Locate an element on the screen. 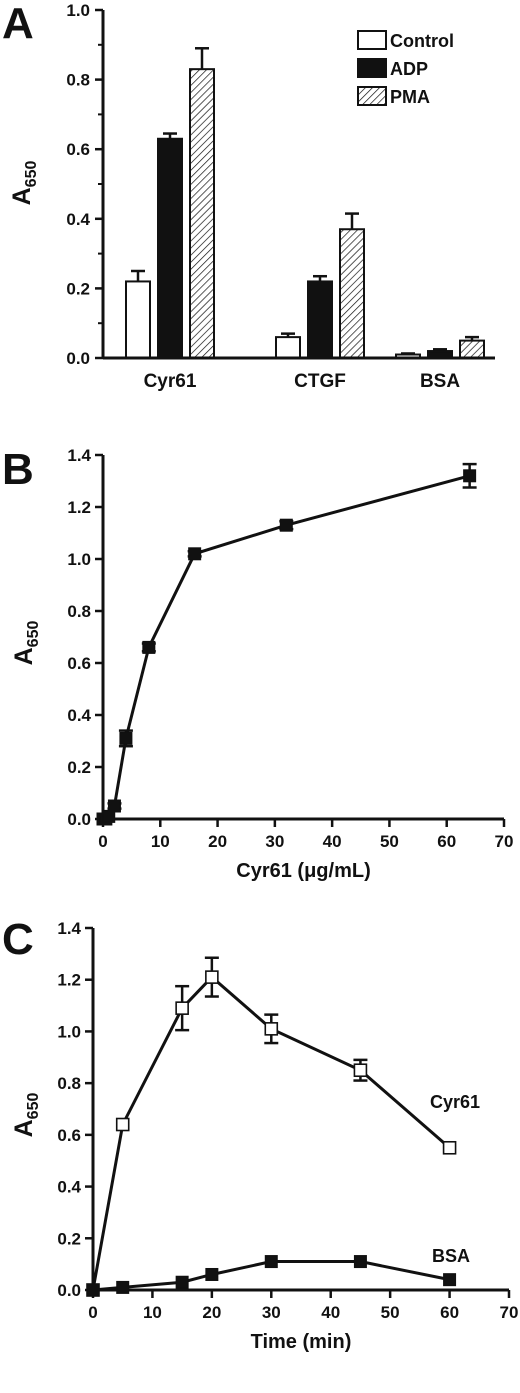 The image size is (520, 1393). legend-swatch-adp is located at coordinates (372, 68).